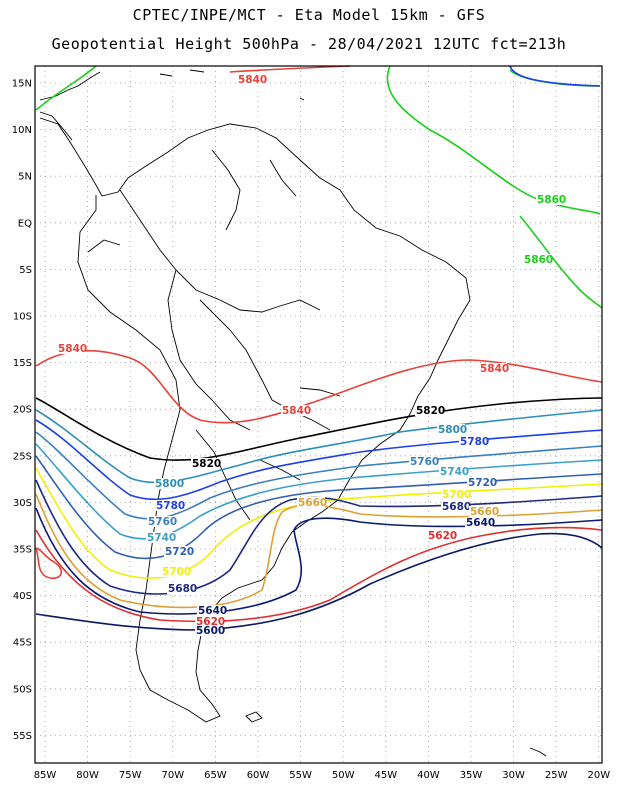  Describe the element at coordinates (215, 775) in the screenshot. I see `lon-label: 65W` at that location.